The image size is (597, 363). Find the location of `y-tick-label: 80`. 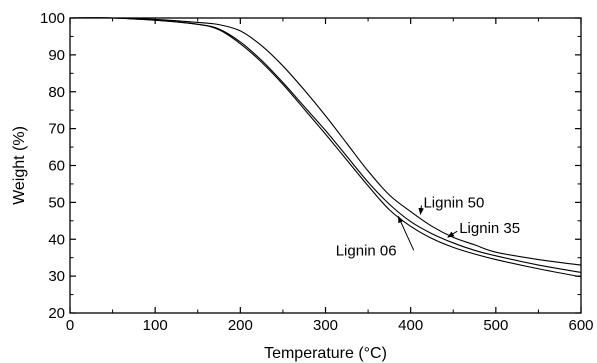

y-tick-label: 80 is located at coordinates (56, 92).